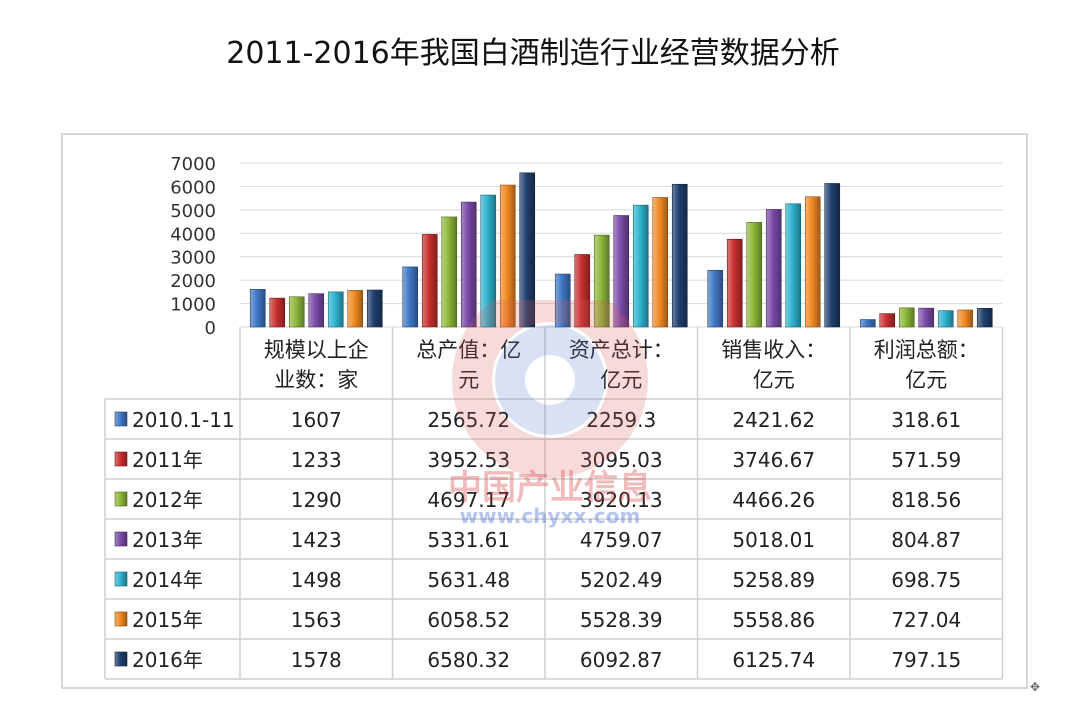  What do you see at coordinates (926, 500) in the screenshot?
I see `data-table-cell: 818.56` at bounding box center [926, 500].